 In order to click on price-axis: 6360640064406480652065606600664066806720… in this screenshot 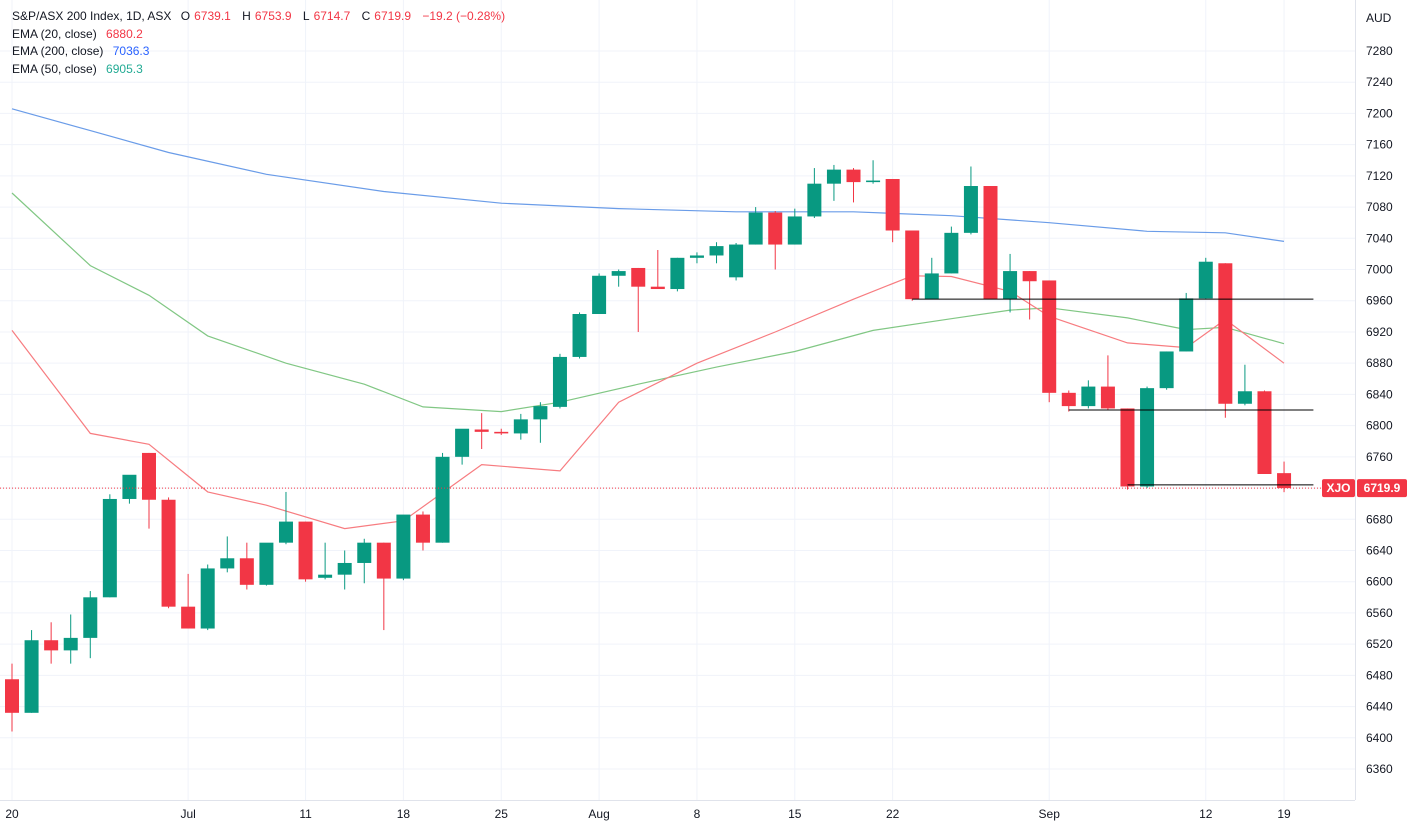, I will do `click(1374, 400)`.